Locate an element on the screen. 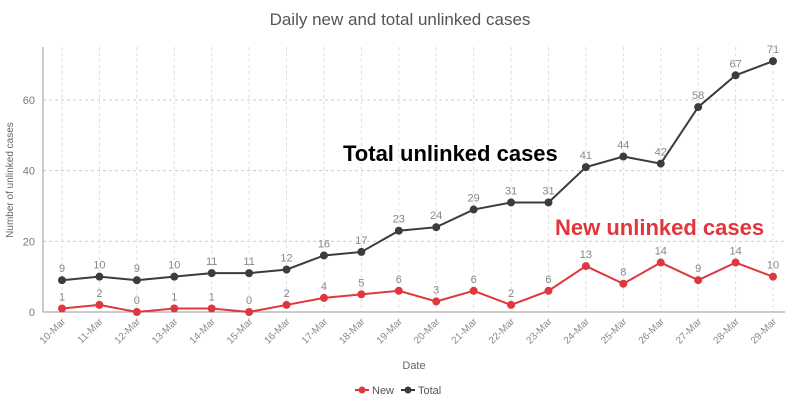 This screenshot has width=800, height=407. data-label: 29 is located at coordinates (474, 199).